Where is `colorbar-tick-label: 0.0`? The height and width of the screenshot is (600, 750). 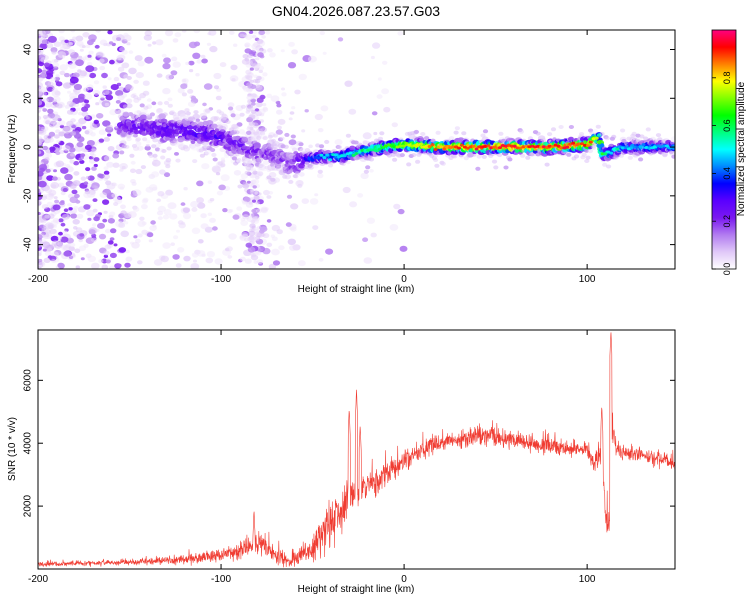
colorbar-tick-label: 0.0 is located at coordinates (727, 269).